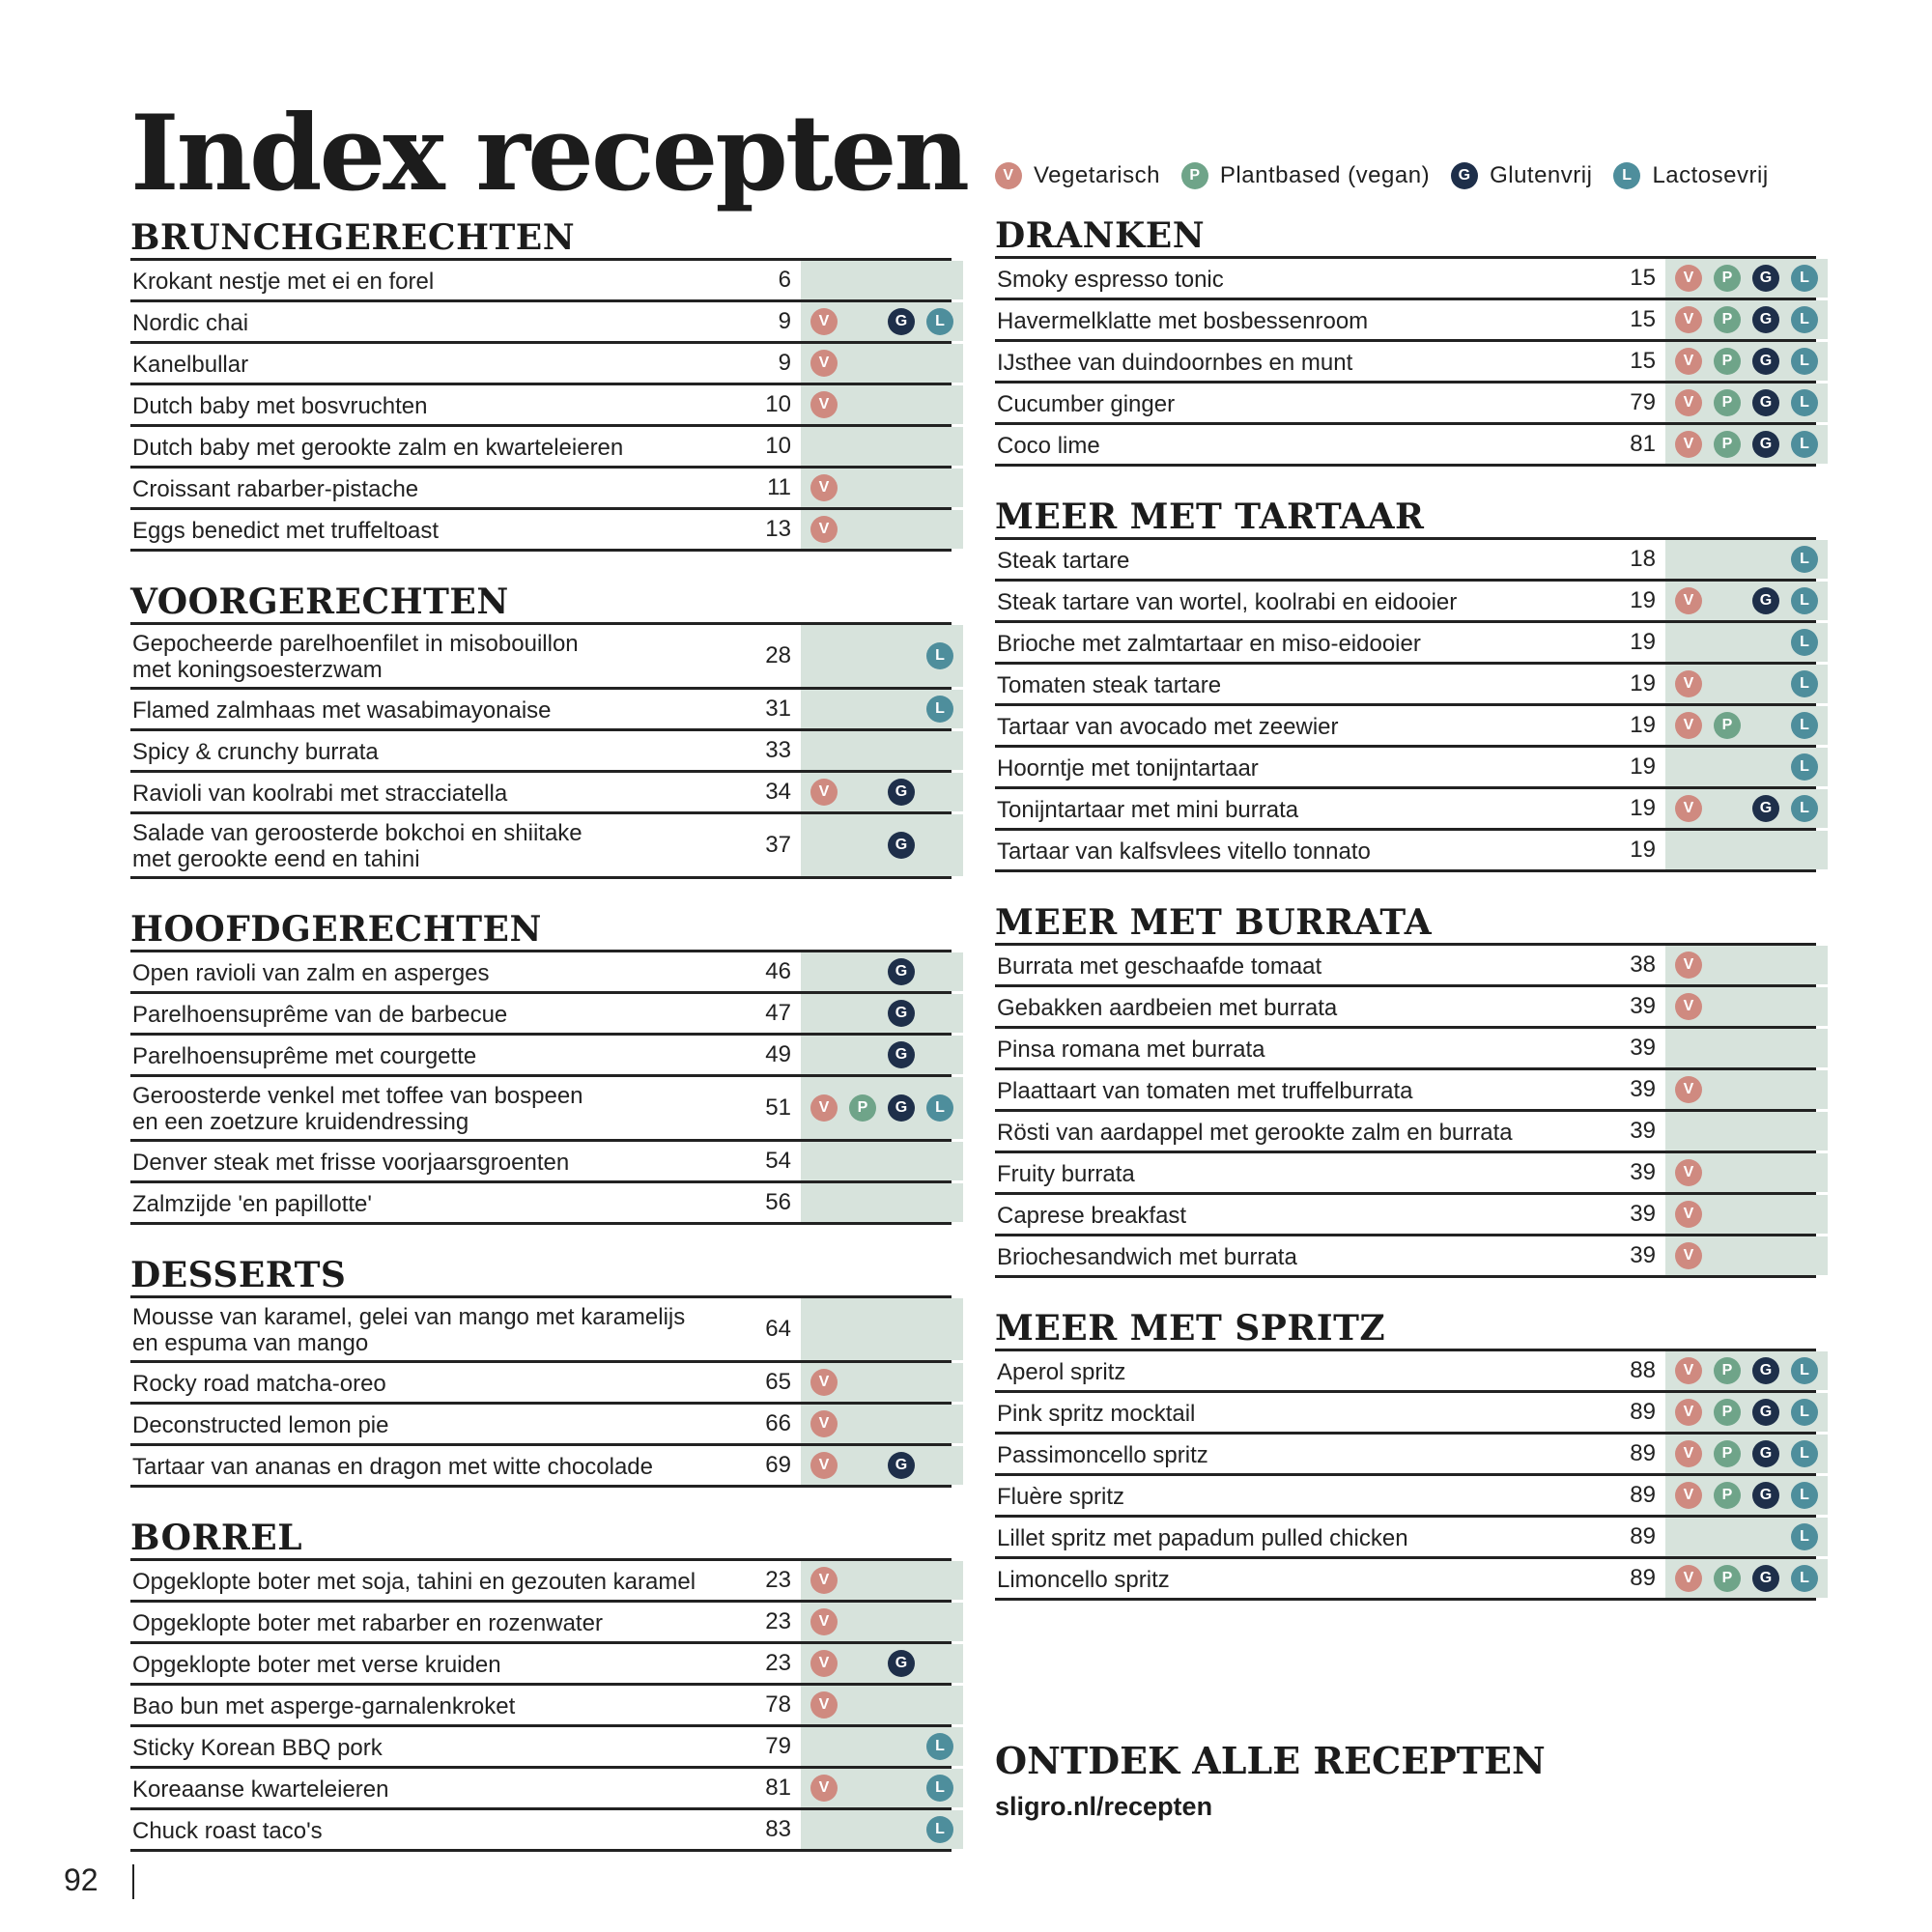 The image size is (1932, 1932). Describe the element at coordinates (1411, 1049) in the screenshot. I see `recipe-row: Pinsa romana met burrata 39` at that location.